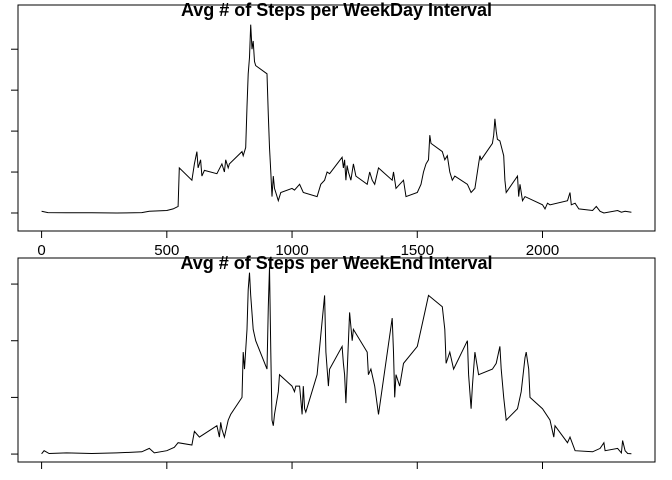 The height and width of the screenshot is (480, 672). I want to click on x-tick-label: 2000, so click(542, 250).